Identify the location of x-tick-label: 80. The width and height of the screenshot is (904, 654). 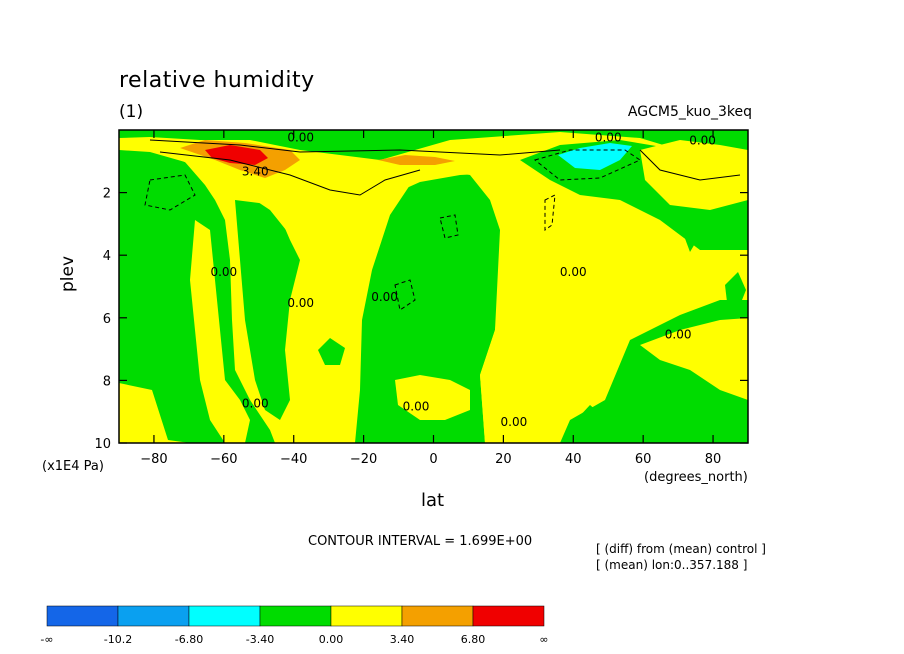
(713, 459).